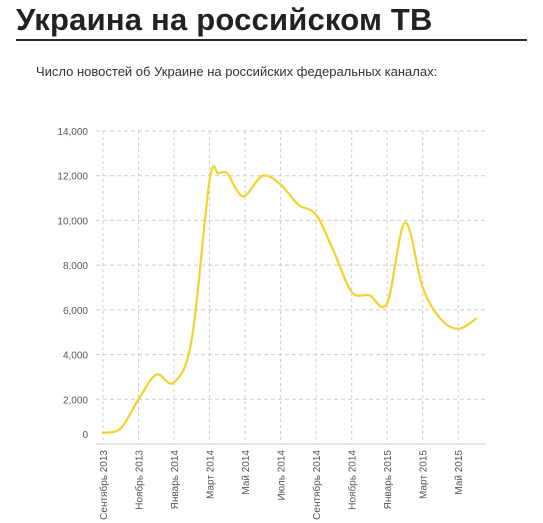 This screenshot has width=543, height=523. Describe the element at coordinates (246, 472) in the screenshot. I see `x-tick-label: Май 2014` at that location.